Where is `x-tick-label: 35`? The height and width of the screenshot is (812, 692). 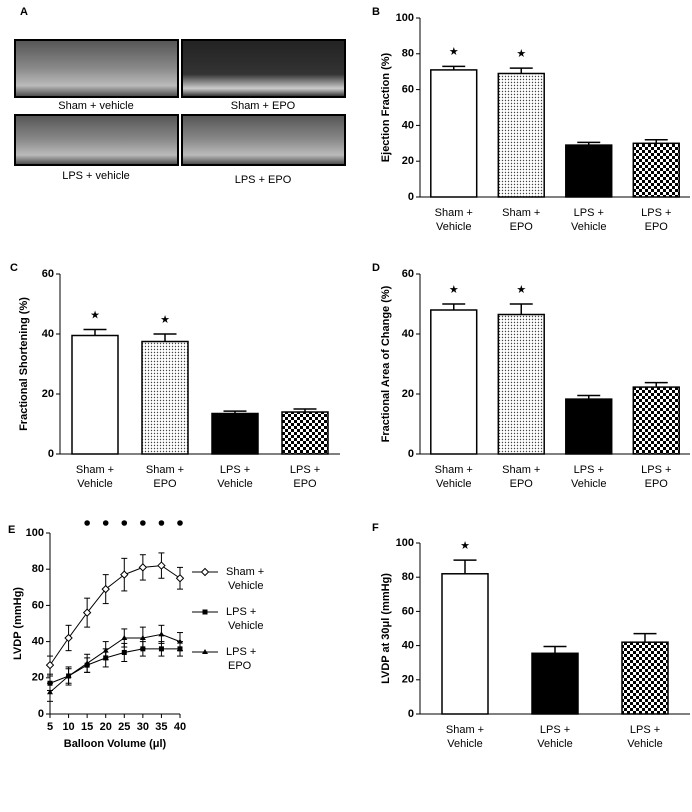 x-tick-label: 35 is located at coordinates (161, 727).